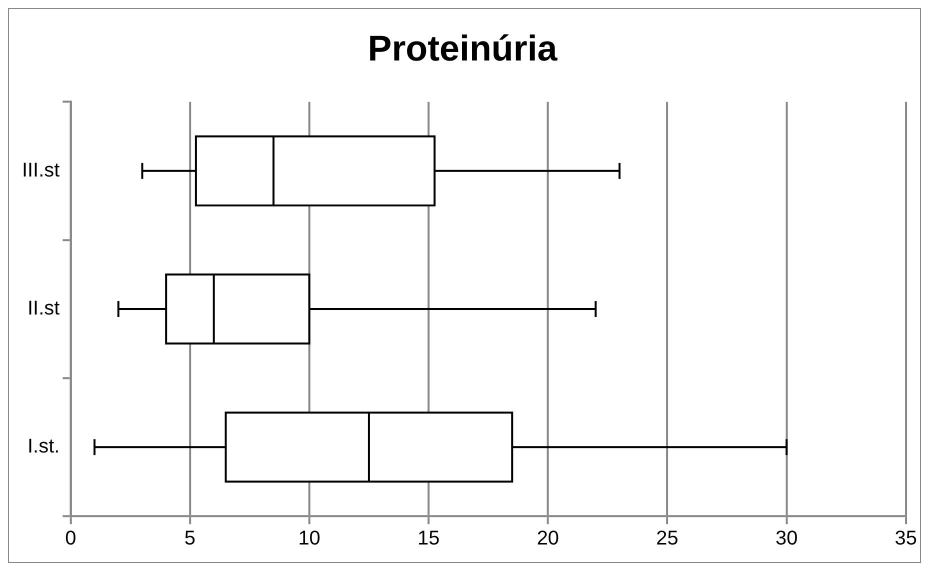 This screenshot has width=931, height=573. What do you see at coordinates (190, 539) in the screenshot?
I see `x-tick-label: 5` at bounding box center [190, 539].